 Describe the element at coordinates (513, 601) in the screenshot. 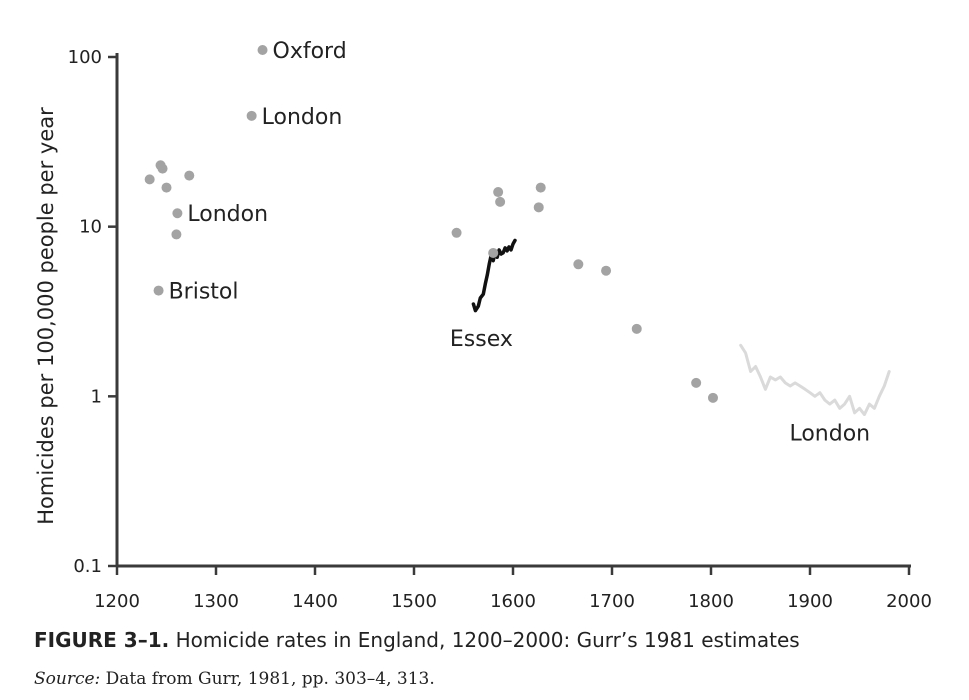

I see `x-tick-label: 1600` at that location.